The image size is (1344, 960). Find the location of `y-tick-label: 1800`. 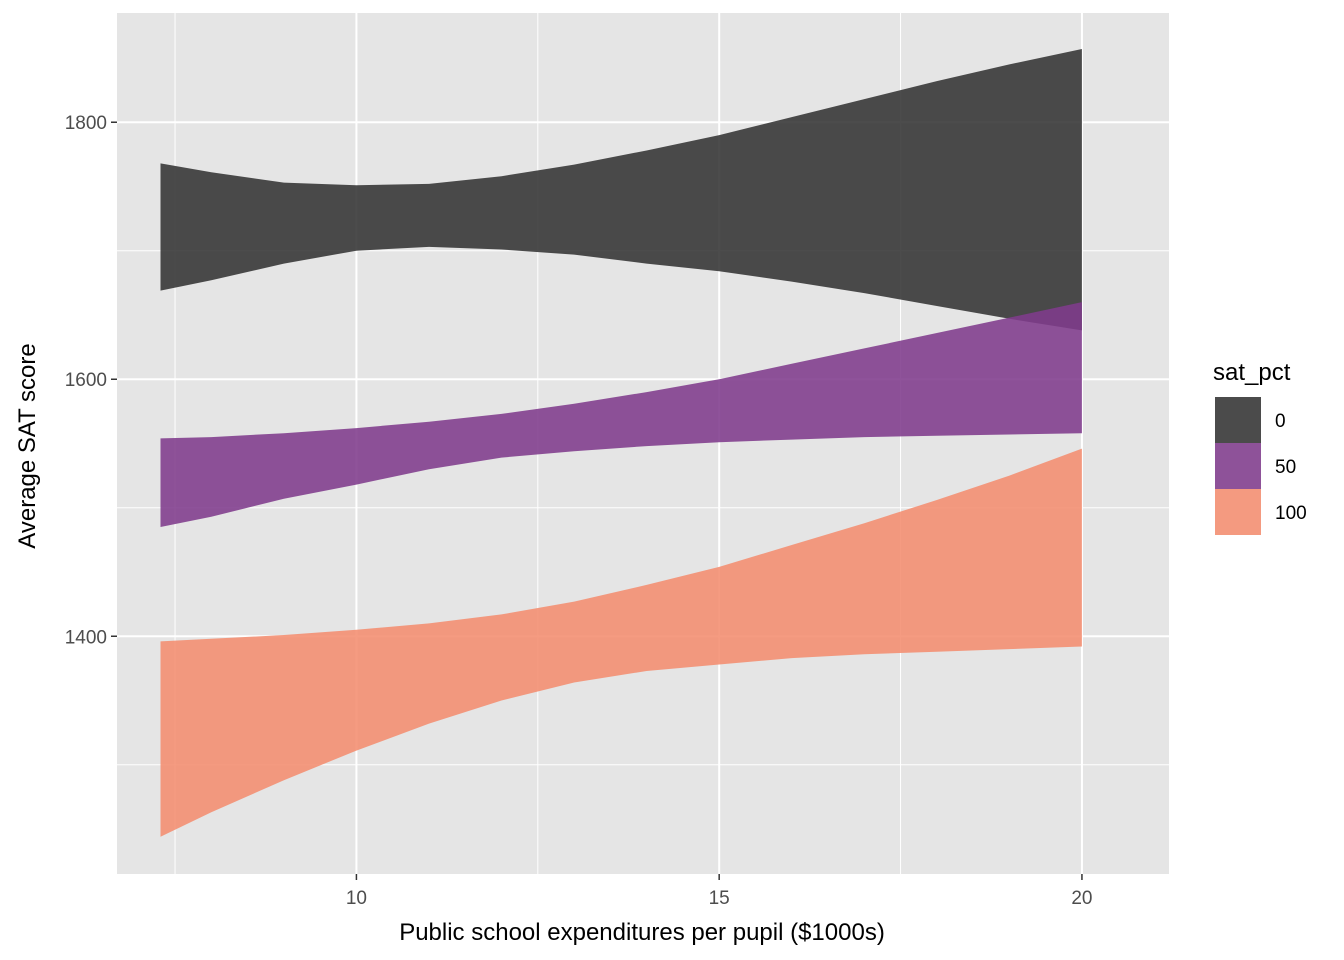

y-tick-label: 1800 is located at coordinates (86, 123).